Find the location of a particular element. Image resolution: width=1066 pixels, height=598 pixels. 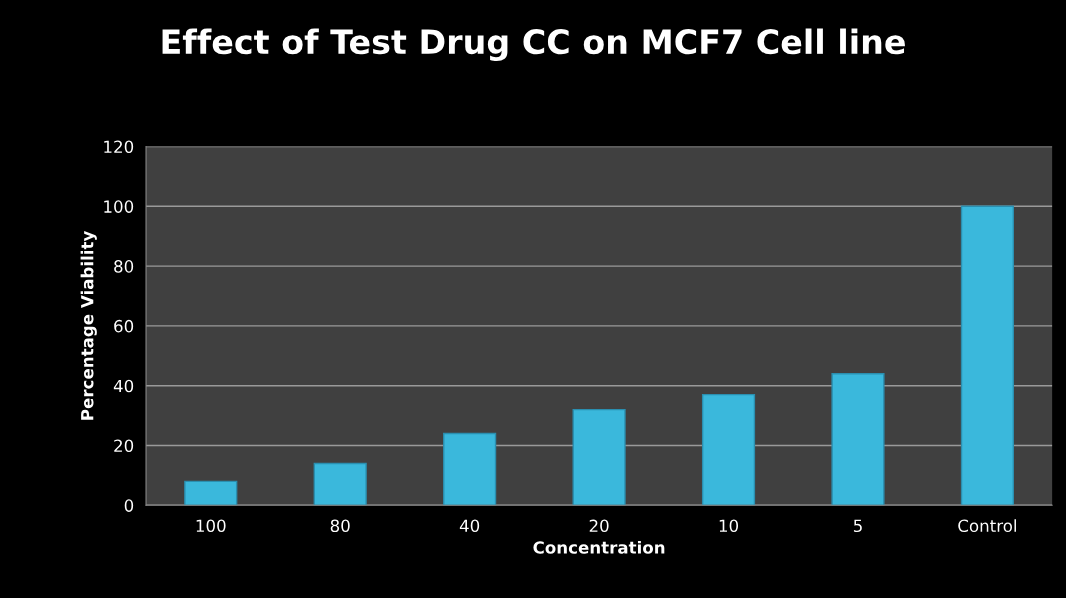

y-tick-label: 120 is located at coordinates (119, 147).